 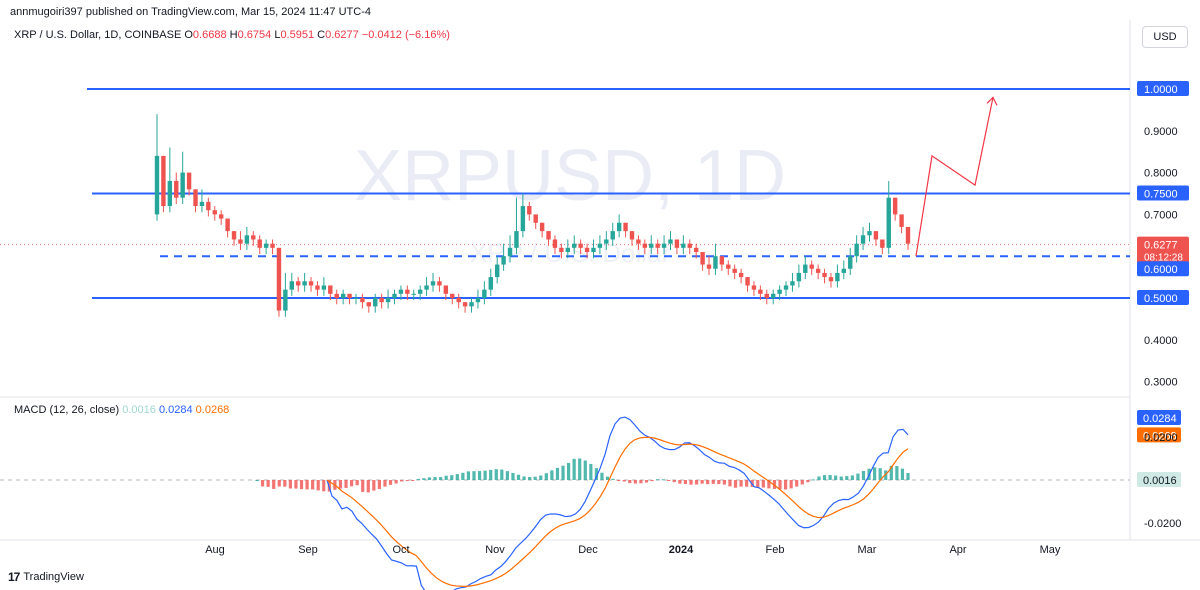 I want to click on time-tick-label: Nov, so click(x=495, y=550).